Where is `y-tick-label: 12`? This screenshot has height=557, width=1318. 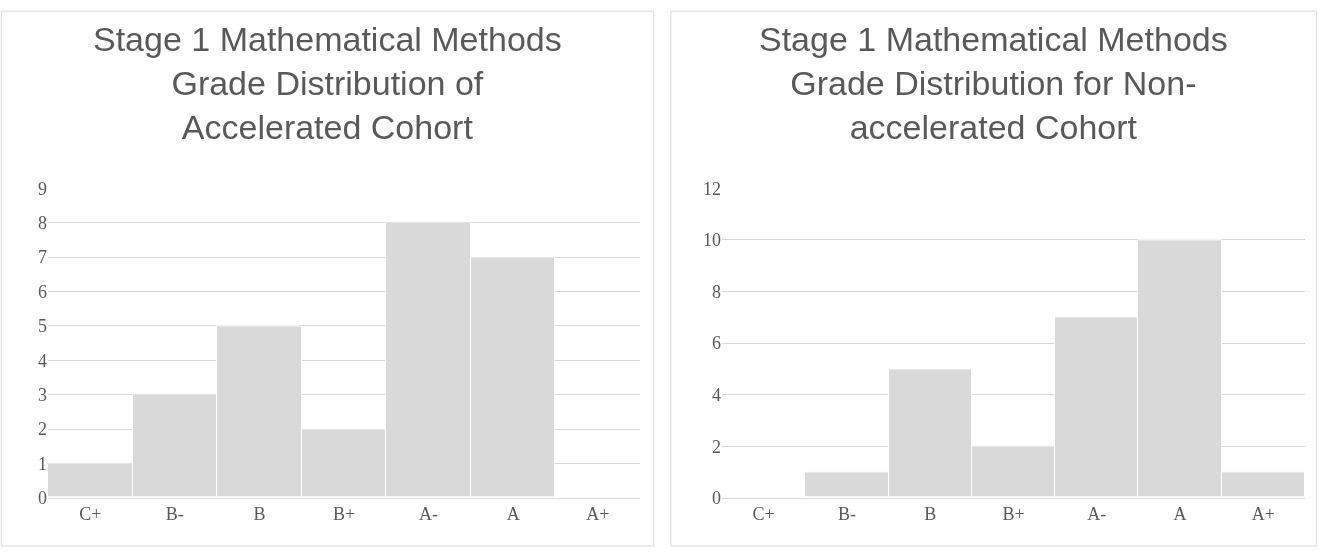 y-tick-label: 12 is located at coordinates (712, 188).